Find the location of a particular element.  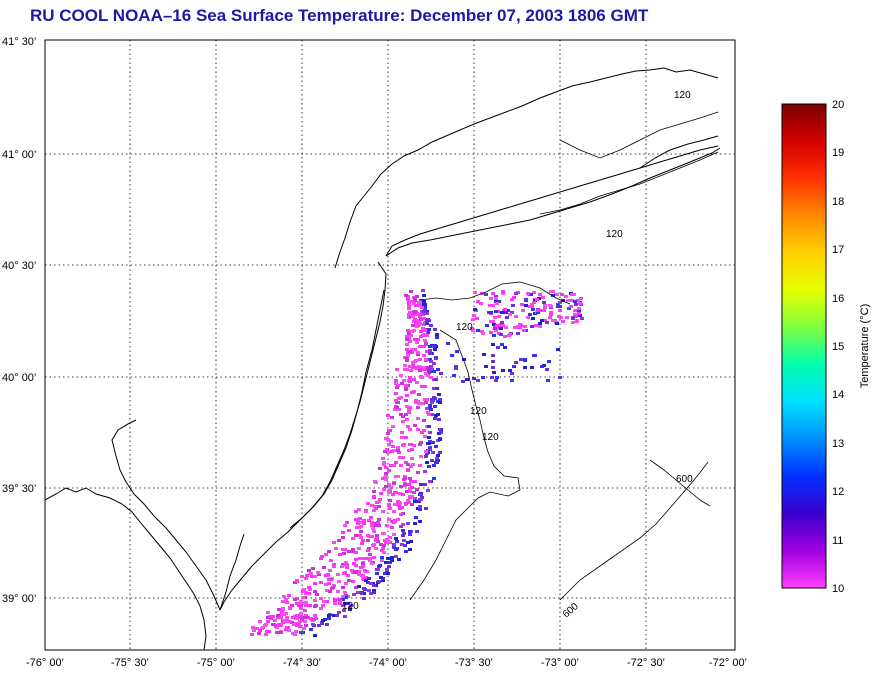

colorbar-tick-label: 15 is located at coordinates (838, 347).